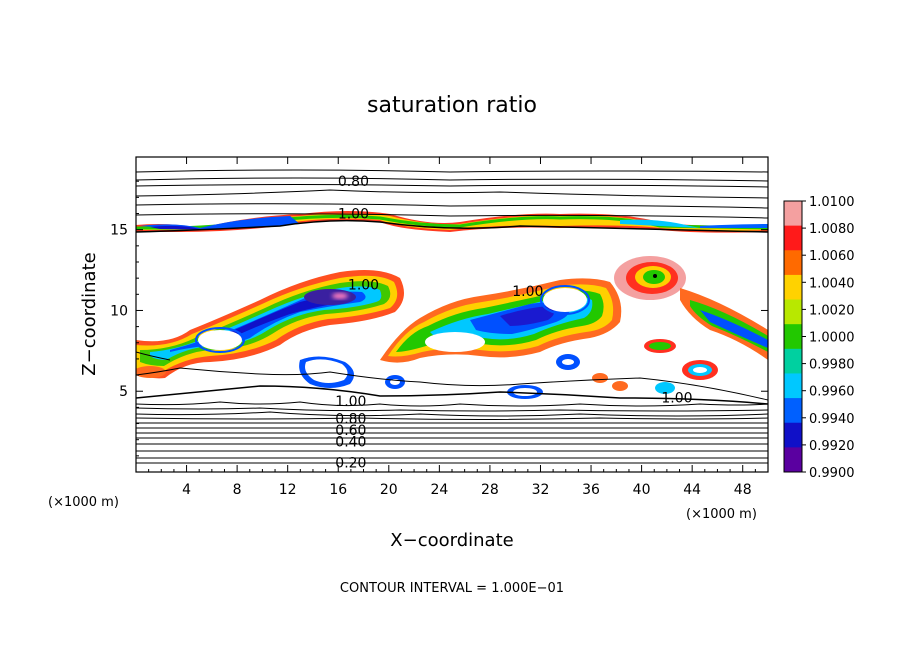  I want to click on x-tick-label: 12, so click(288, 490).